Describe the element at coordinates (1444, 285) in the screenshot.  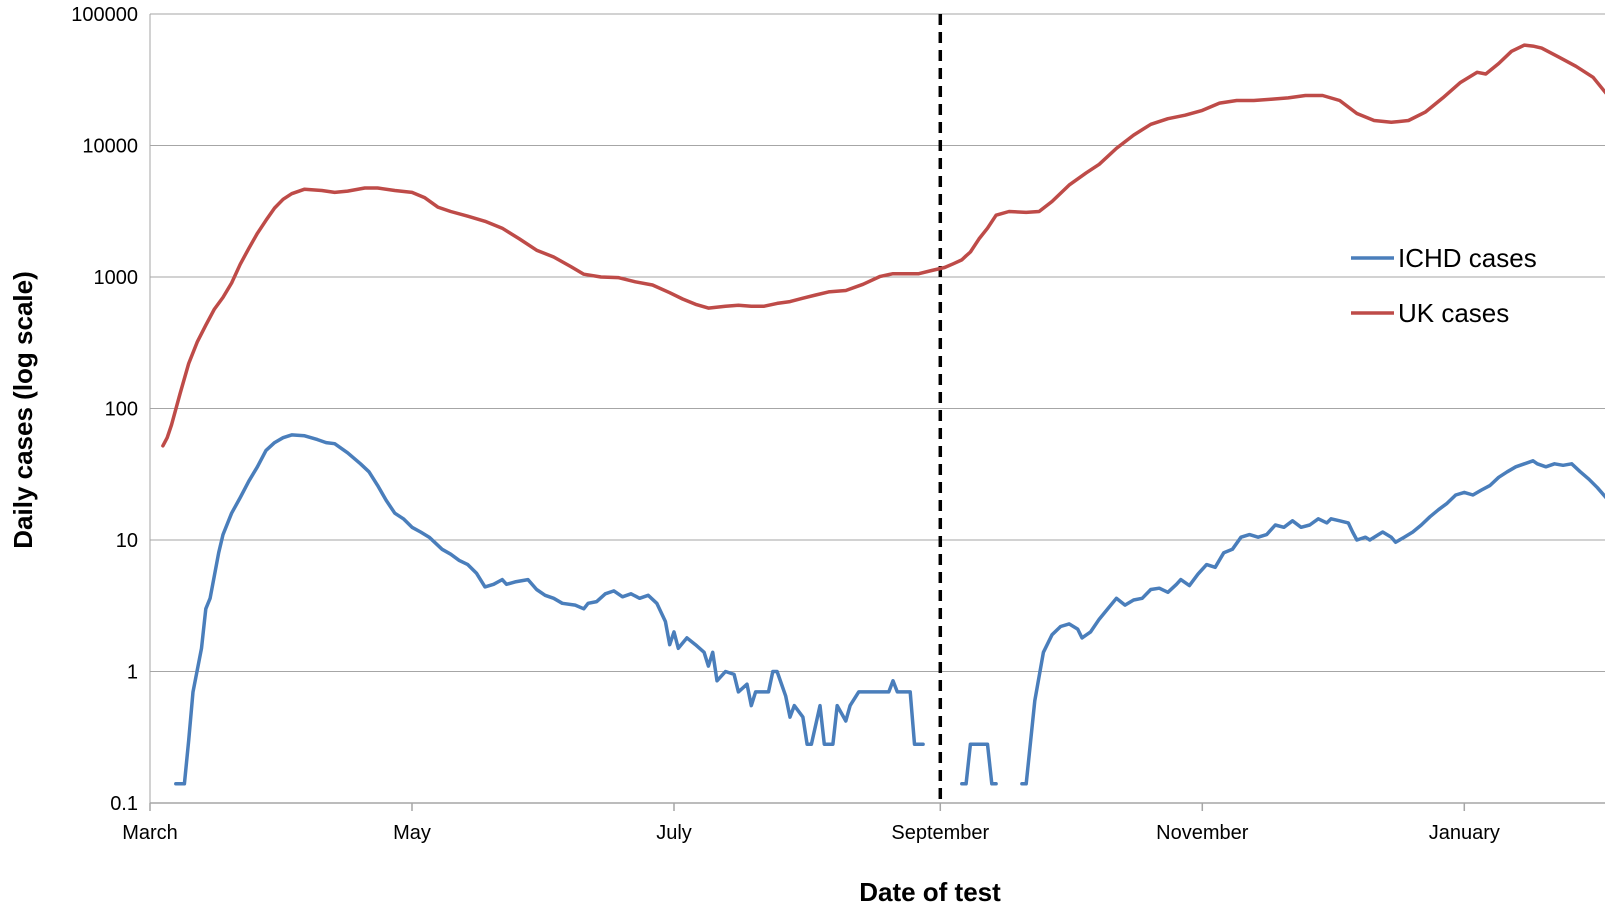
I see `legend: ICHD cases UK cases` at that location.